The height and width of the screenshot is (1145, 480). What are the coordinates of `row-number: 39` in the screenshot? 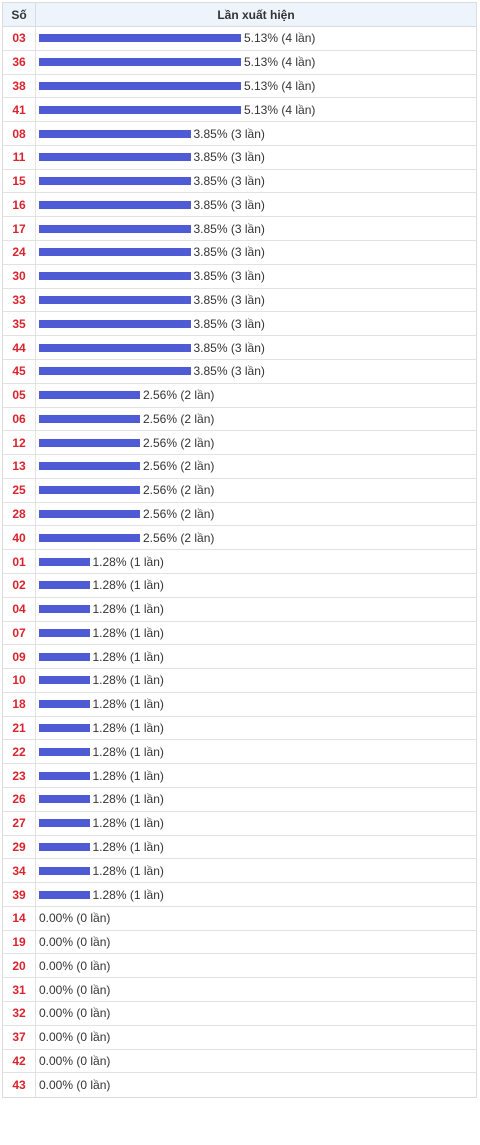 It's located at (19, 894).